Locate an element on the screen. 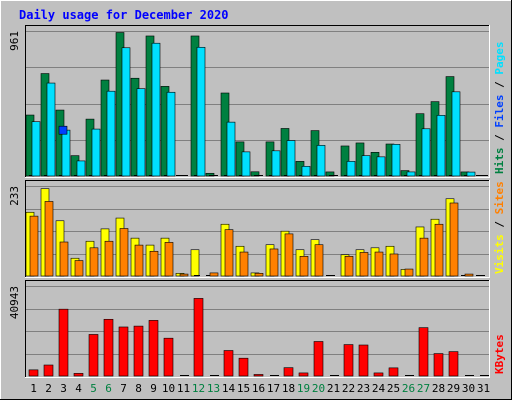 Image resolution: width=512 pixels, height=400 pixels. y-max-label: 961 is located at coordinates (14, 41).